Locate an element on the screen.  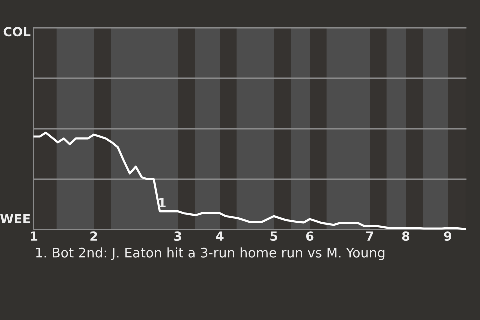
x-tick-label: 5 is located at coordinates (274, 237).